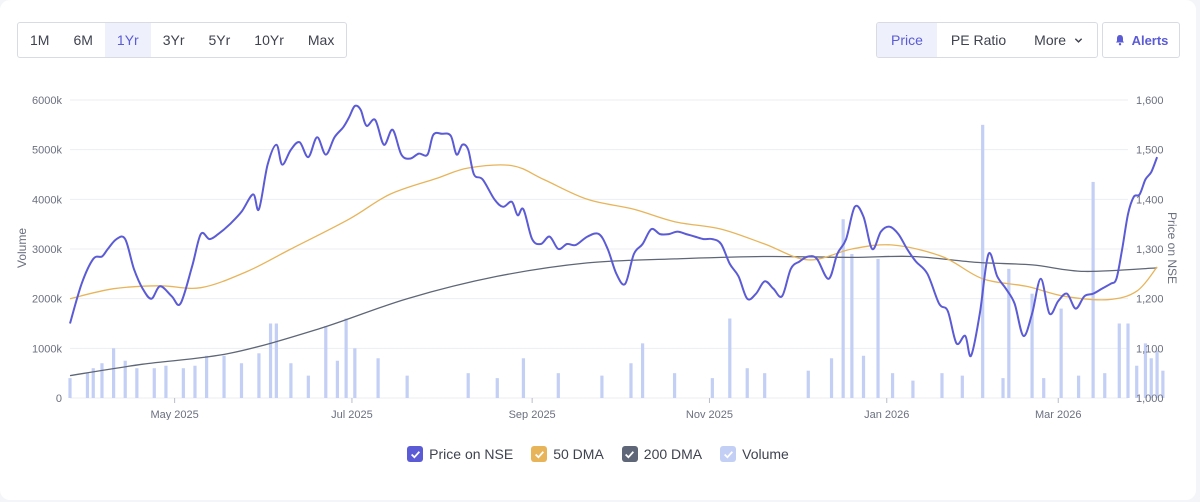 This screenshot has height=502, width=1200. What do you see at coordinates (127, 40) in the screenshot?
I see `range-1yr-button: 1Yr` at bounding box center [127, 40].